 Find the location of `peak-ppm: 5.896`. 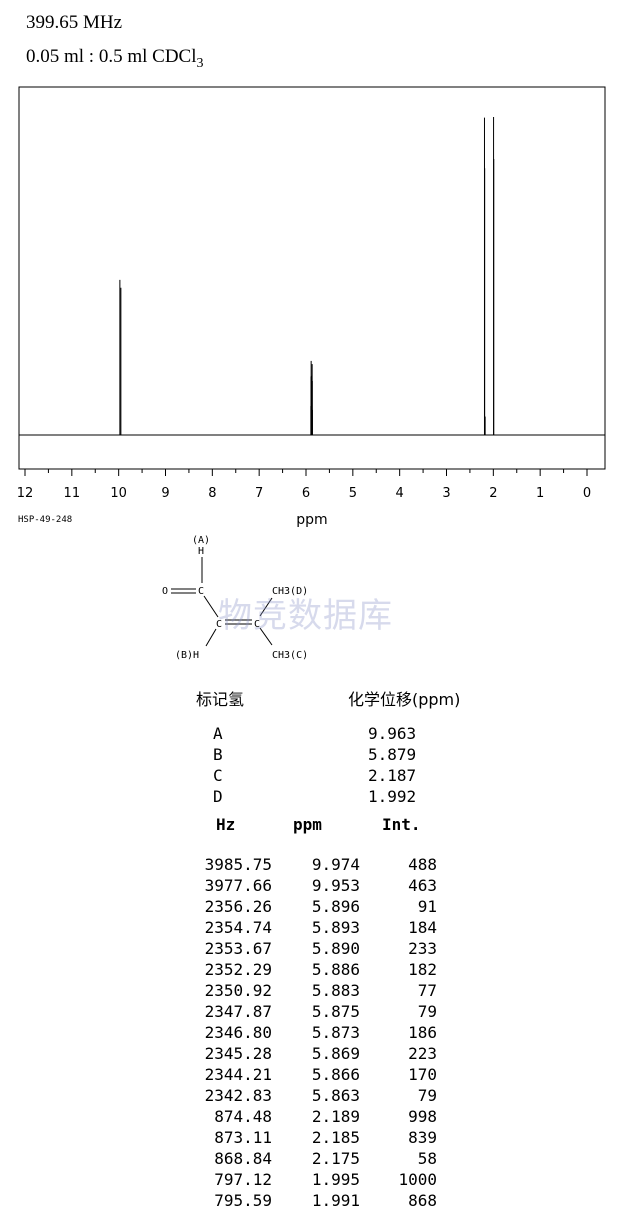

peak-ppm: 5.896 is located at coordinates (335, 906).